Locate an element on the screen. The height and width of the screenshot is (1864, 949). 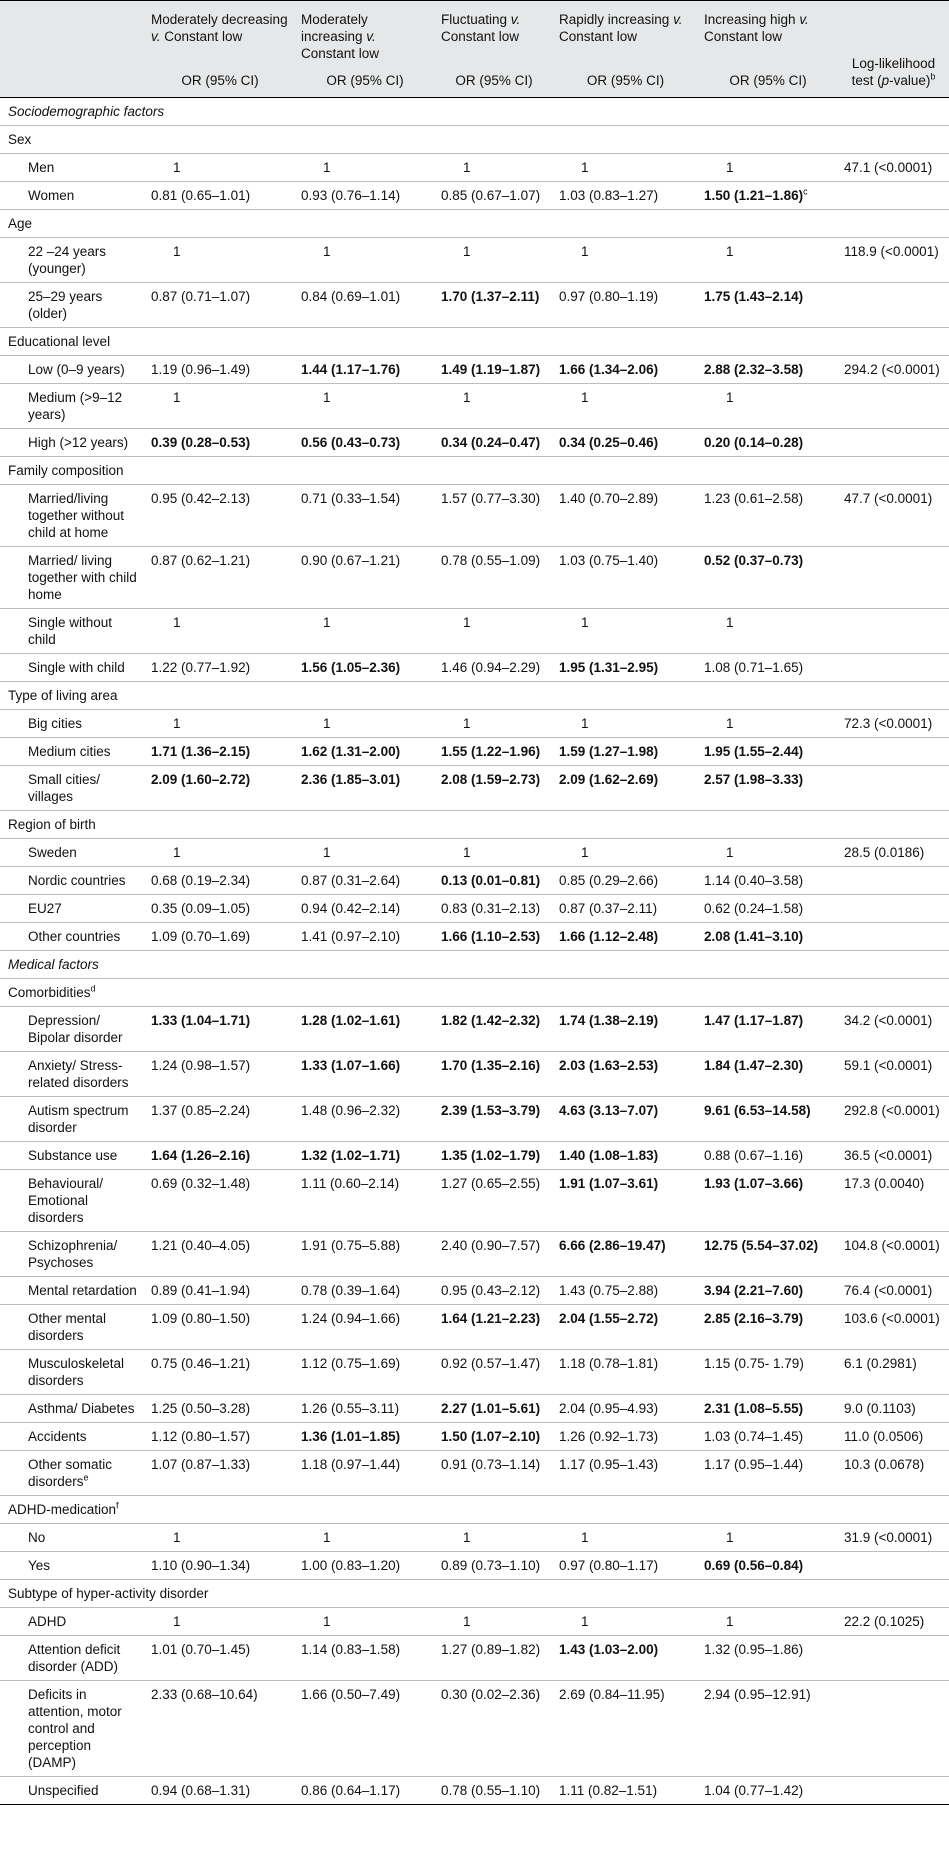
test-value: 76.4 (<0.0001) is located at coordinates (888, 1290).